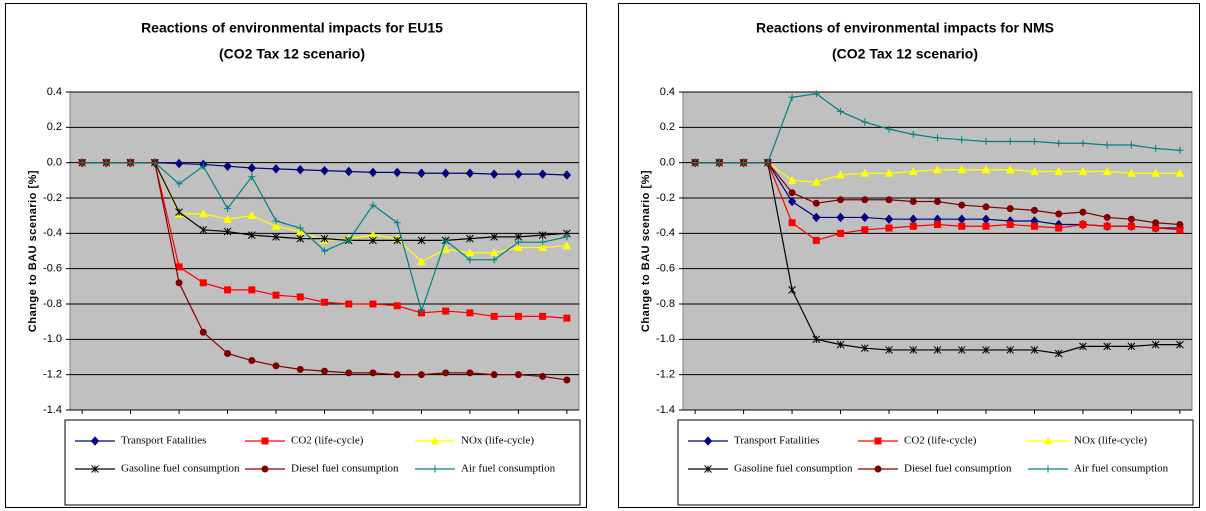  What do you see at coordinates (54, 163) in the screenshot?
I see `y-tick-label: 0.0` at bounding box center [54, 163].